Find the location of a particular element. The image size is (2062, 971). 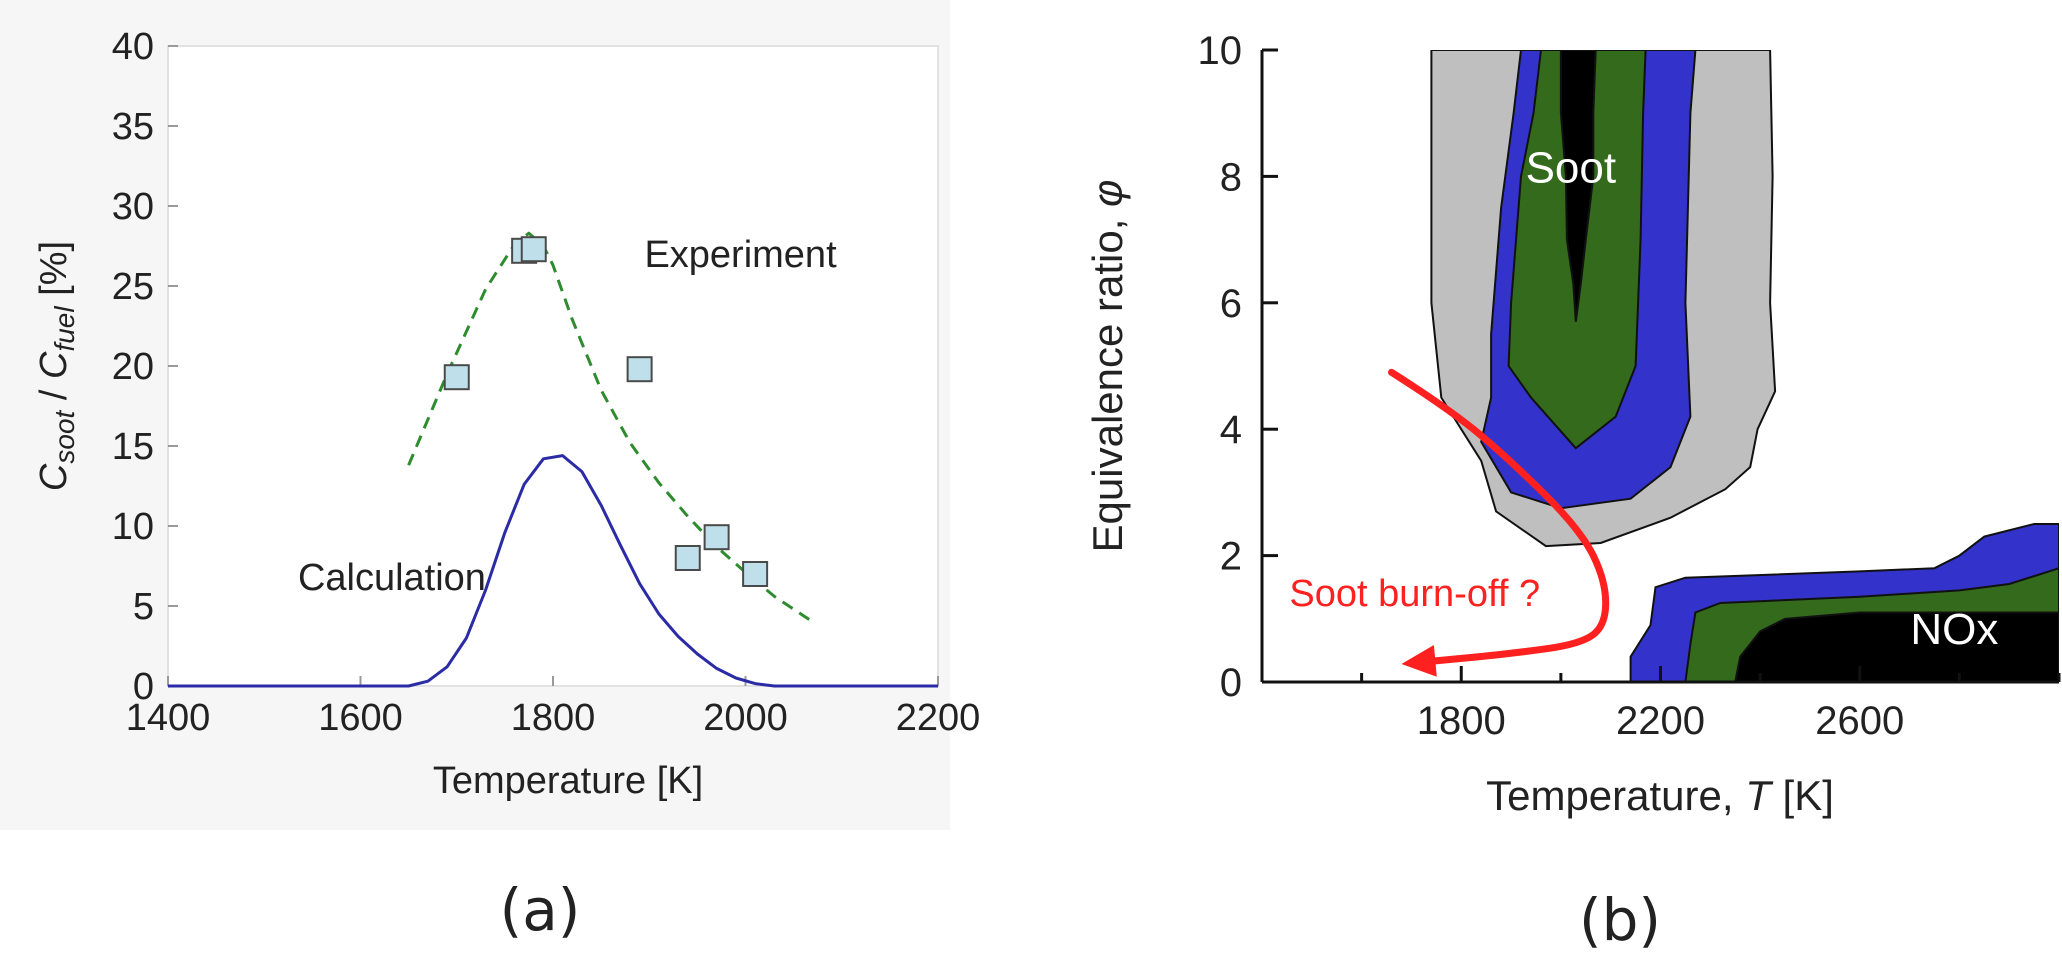

chart-b-y-axis-label: Equivalence ratio, φ is located at coordinates (1107, 366).